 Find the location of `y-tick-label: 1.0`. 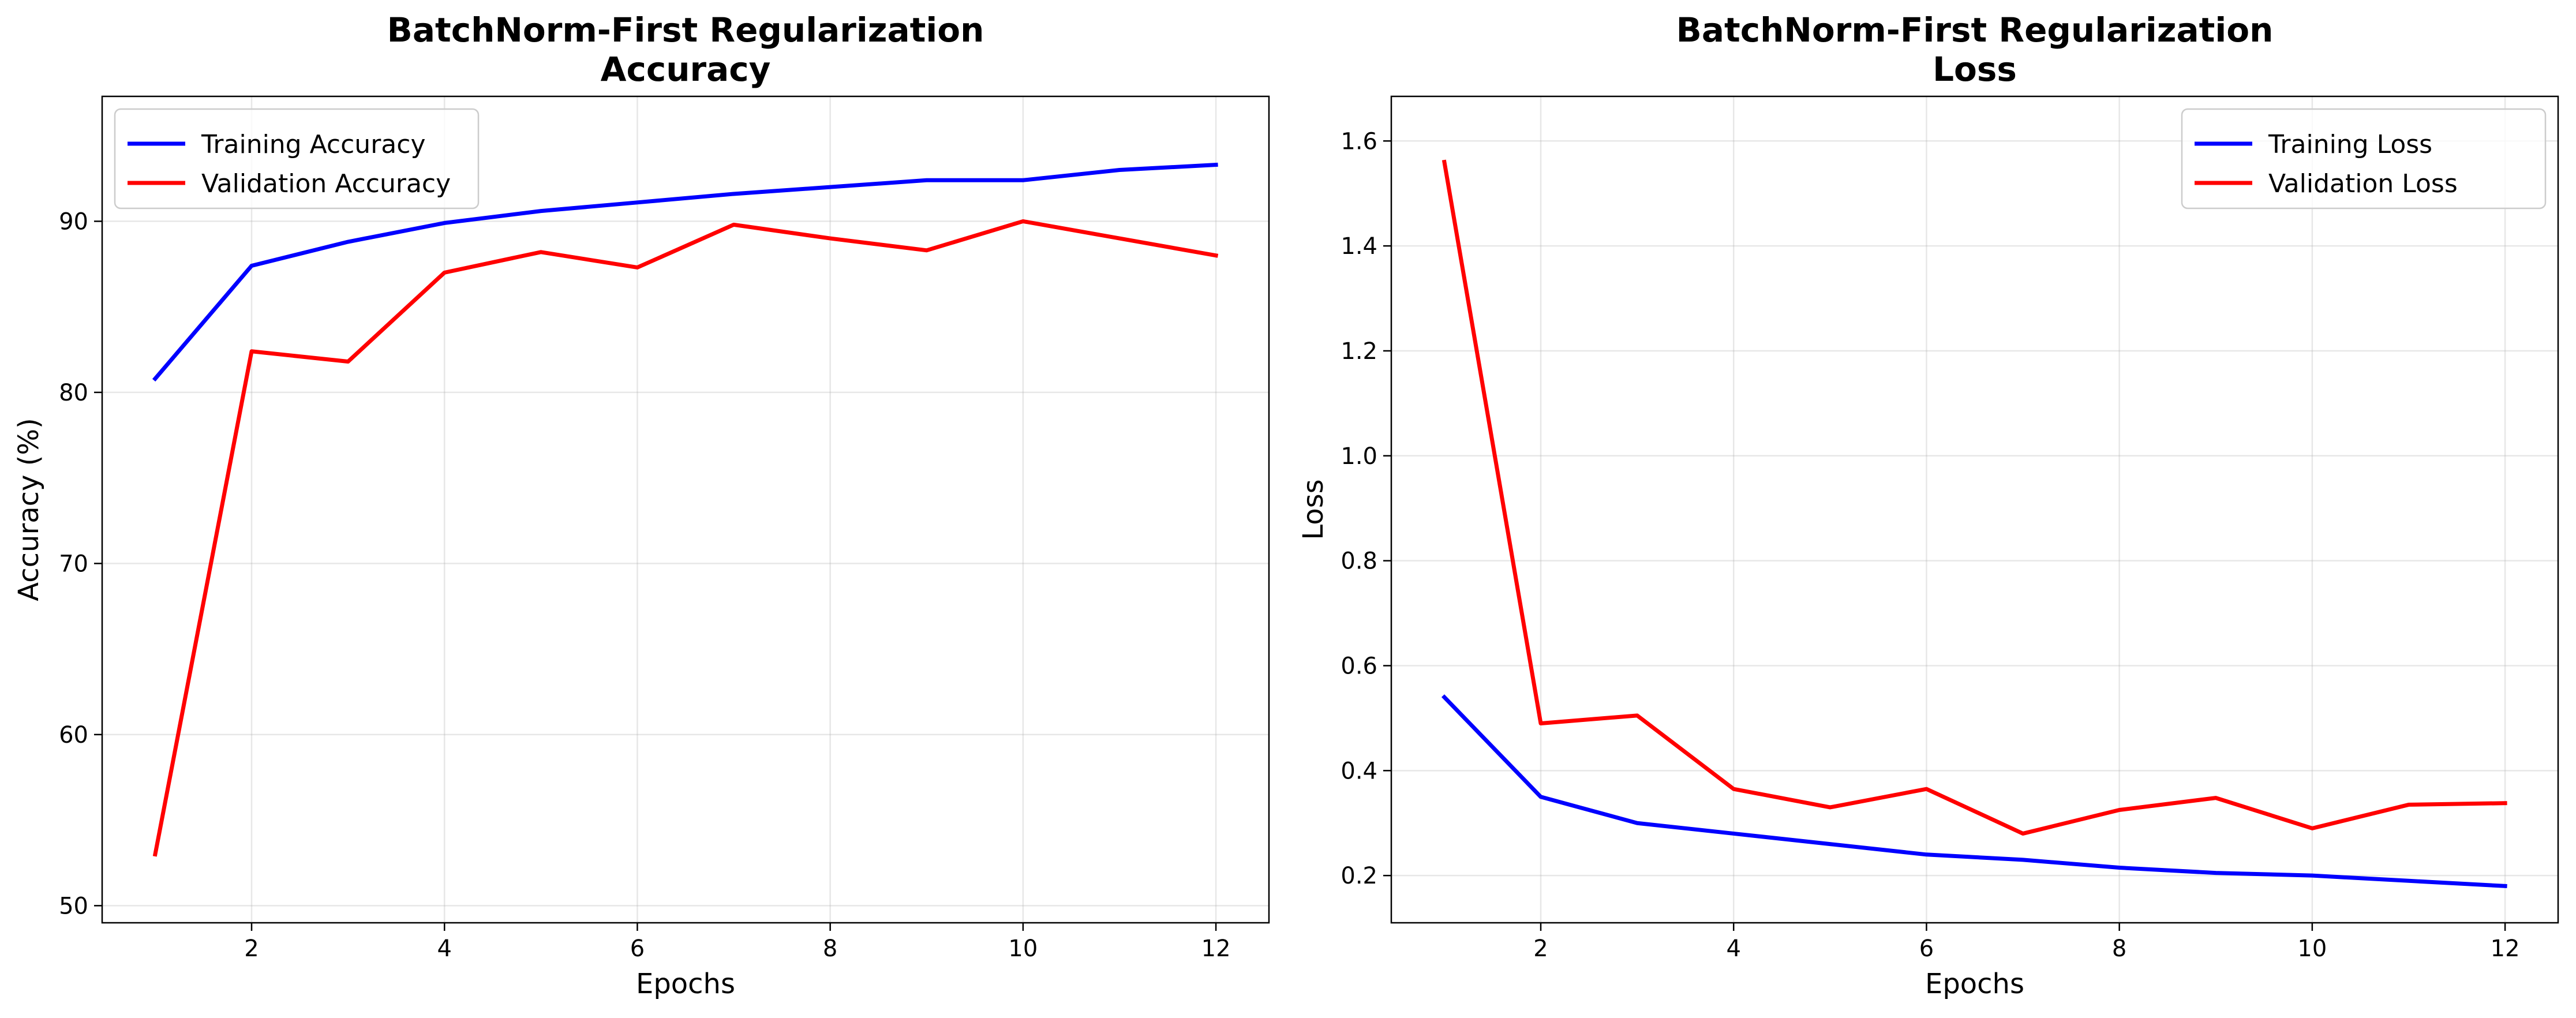

y-tick-label: 1.0 is located at coordinates (1359, 456).